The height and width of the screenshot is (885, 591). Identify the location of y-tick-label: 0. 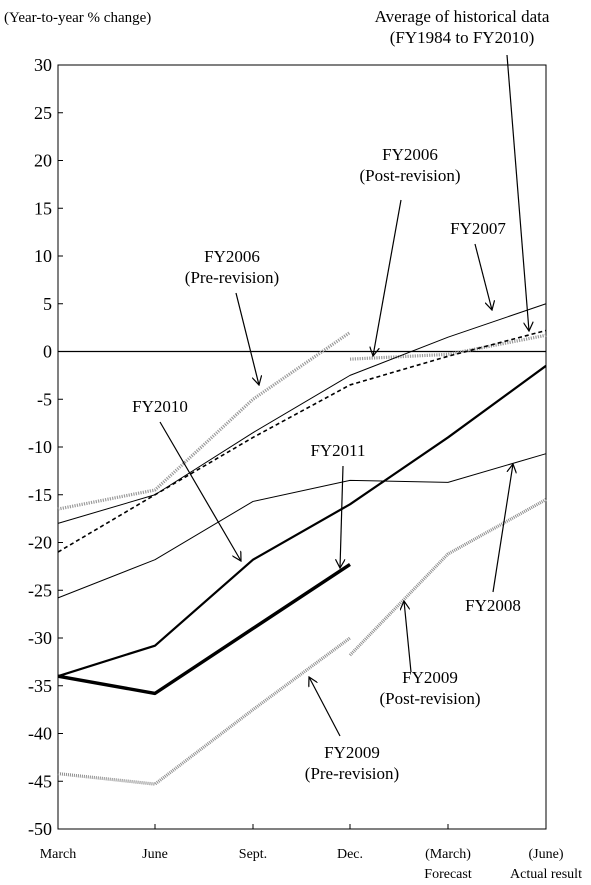
(47, 352).